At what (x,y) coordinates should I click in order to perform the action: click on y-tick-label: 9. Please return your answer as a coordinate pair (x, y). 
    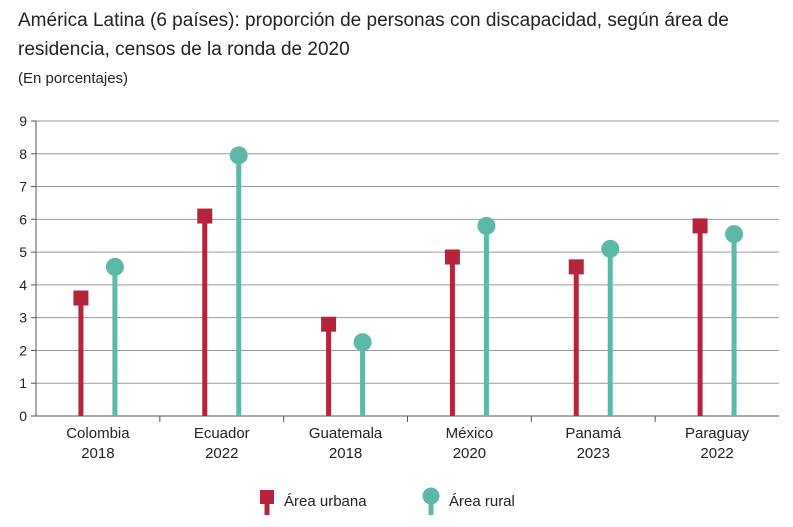
    Looking at the image, I should click on (23, 121).